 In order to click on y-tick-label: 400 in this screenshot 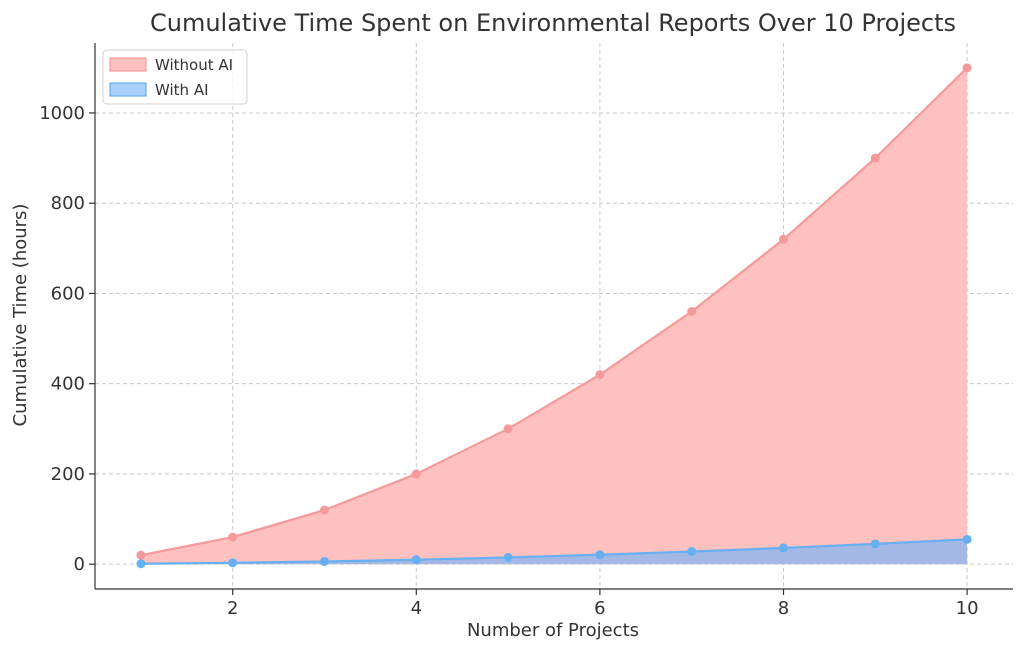, I will do `click(68, 384)`.